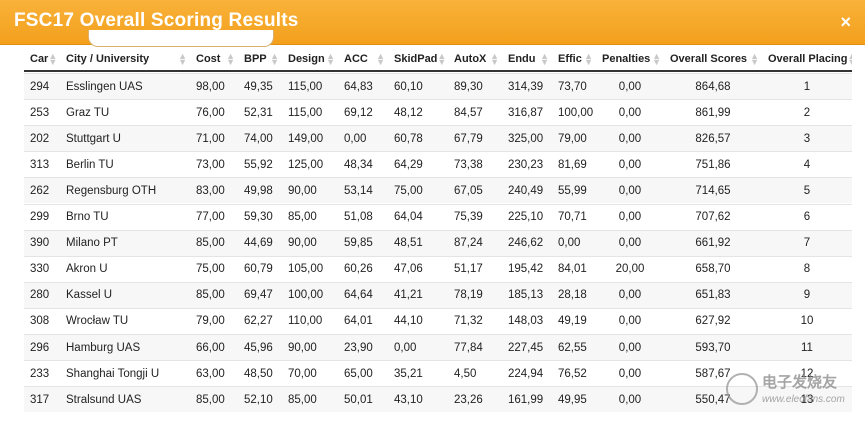 Image resolution: width=865 pixels, height=421 pixels. What do you see at coordinates (792, 392) in the screenshot?
I see `watermark: 电子发烧友 www.elecfans.com` at bounding box center [792, 392].